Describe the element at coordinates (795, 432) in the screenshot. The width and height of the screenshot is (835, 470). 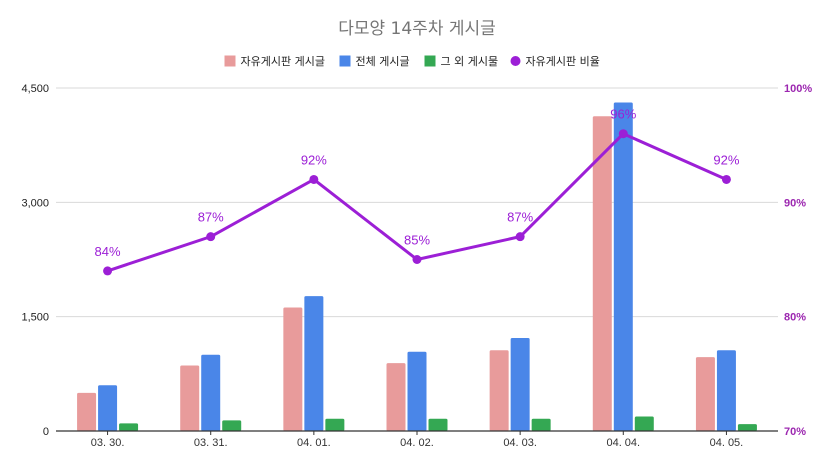
I see `y-right-tick-label: 70%` at that location.